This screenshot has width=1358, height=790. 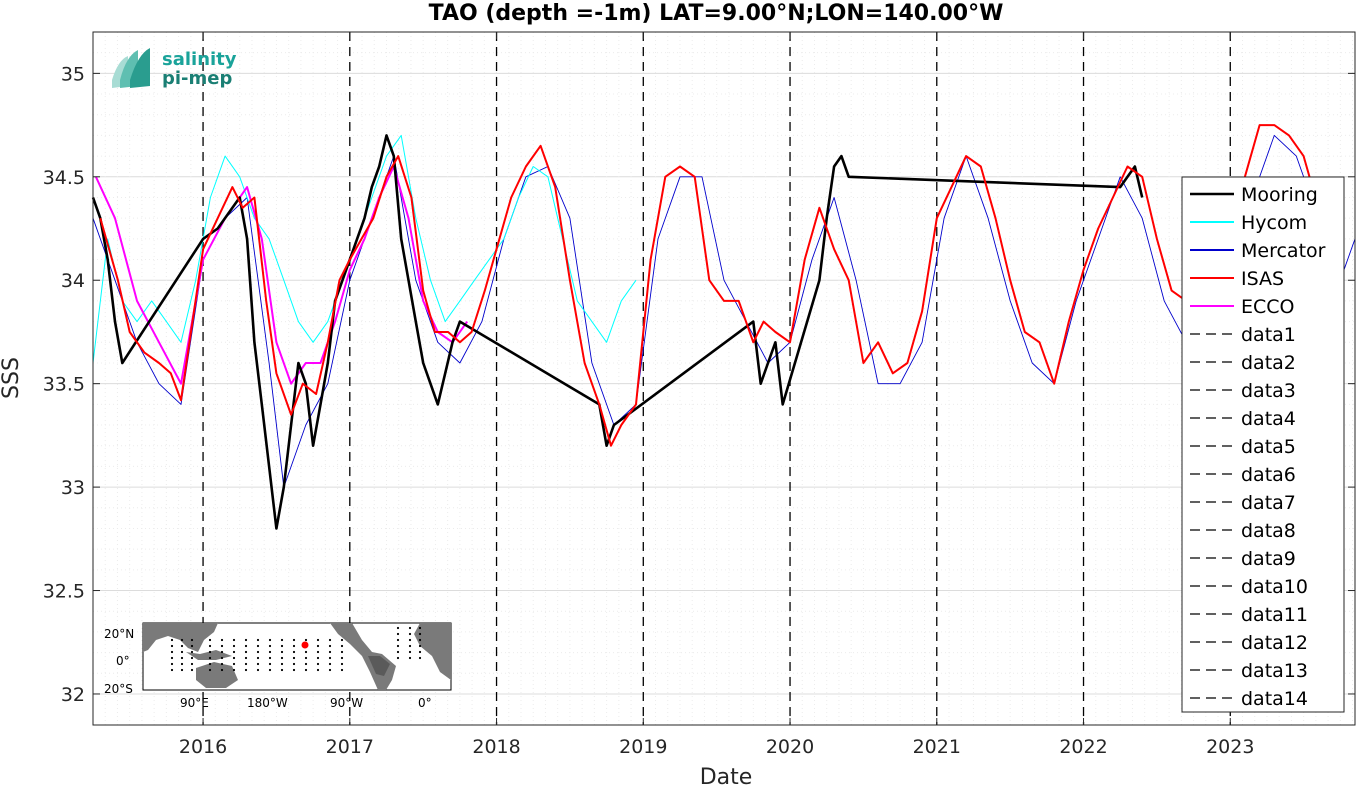 I want to click on legend-label: data14, so click(x=1274, y=699).